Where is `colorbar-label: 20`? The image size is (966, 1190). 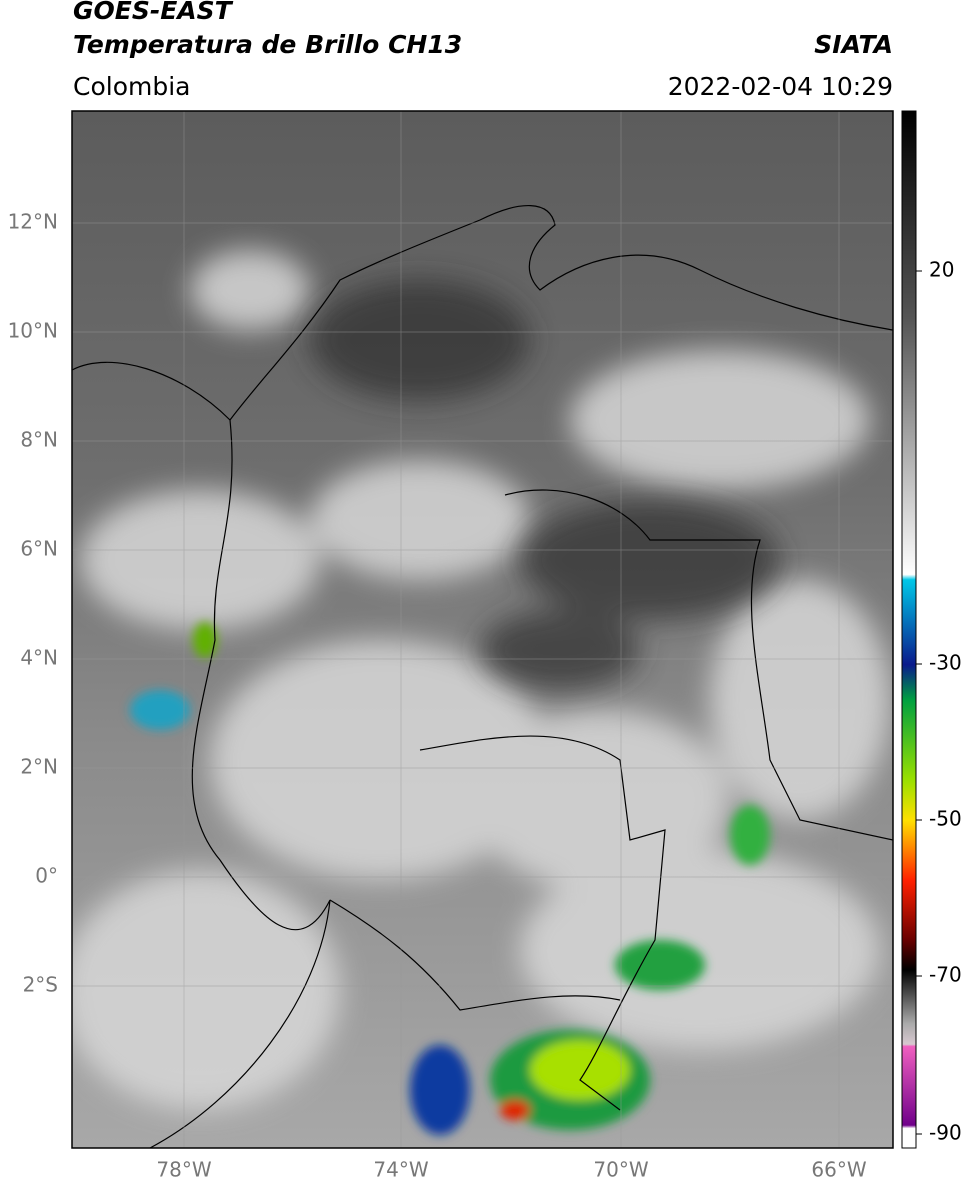
colorbar-label: 20 is located at coordinates (941, 270).